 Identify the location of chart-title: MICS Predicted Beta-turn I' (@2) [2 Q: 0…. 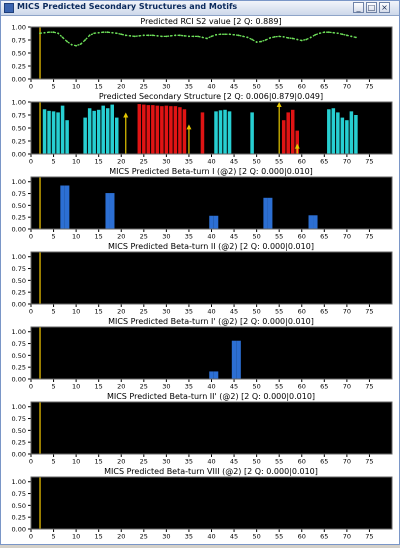
(211, 321).